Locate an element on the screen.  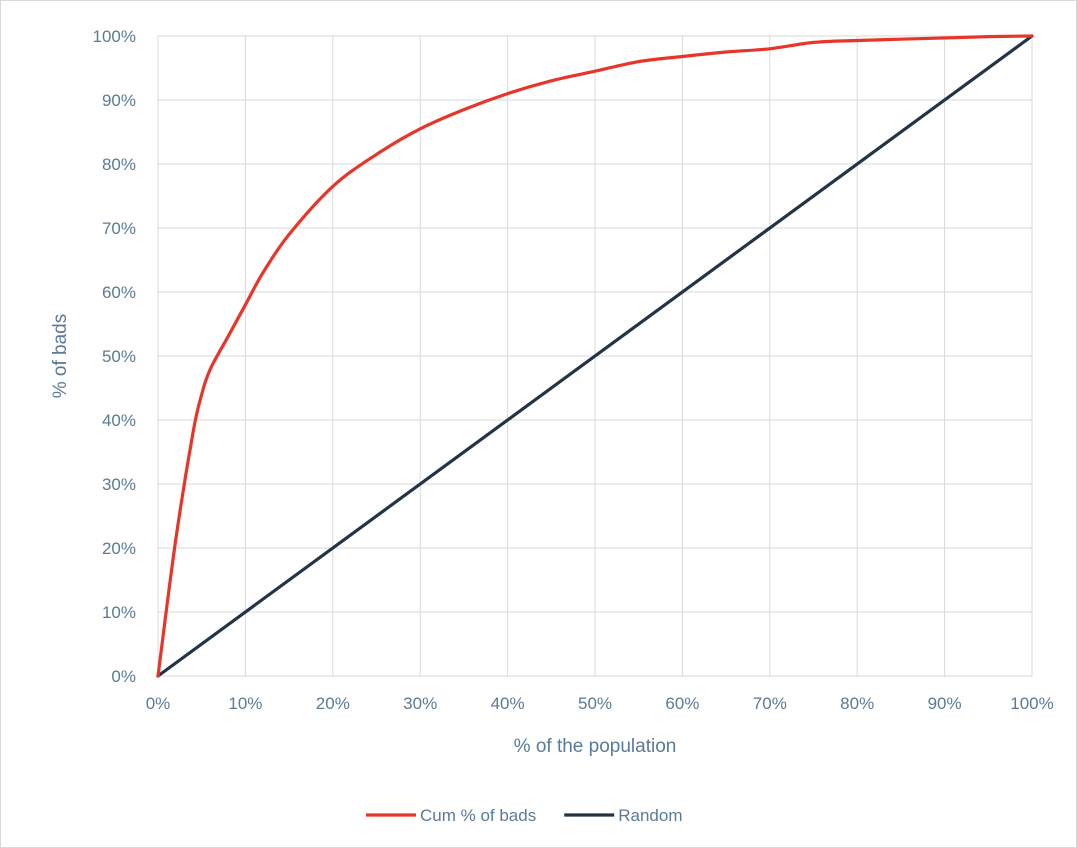
x-tick-label: 20% is located at coordinates (333, 703).